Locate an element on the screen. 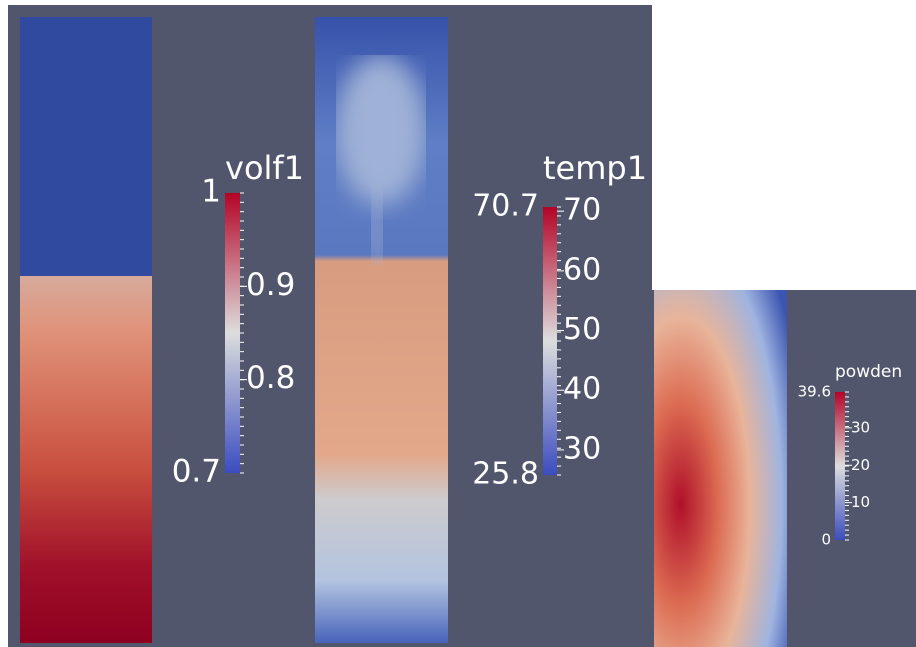 The height and width of the screenshot is (647, 916). plume is located at coordinates (381, 130).